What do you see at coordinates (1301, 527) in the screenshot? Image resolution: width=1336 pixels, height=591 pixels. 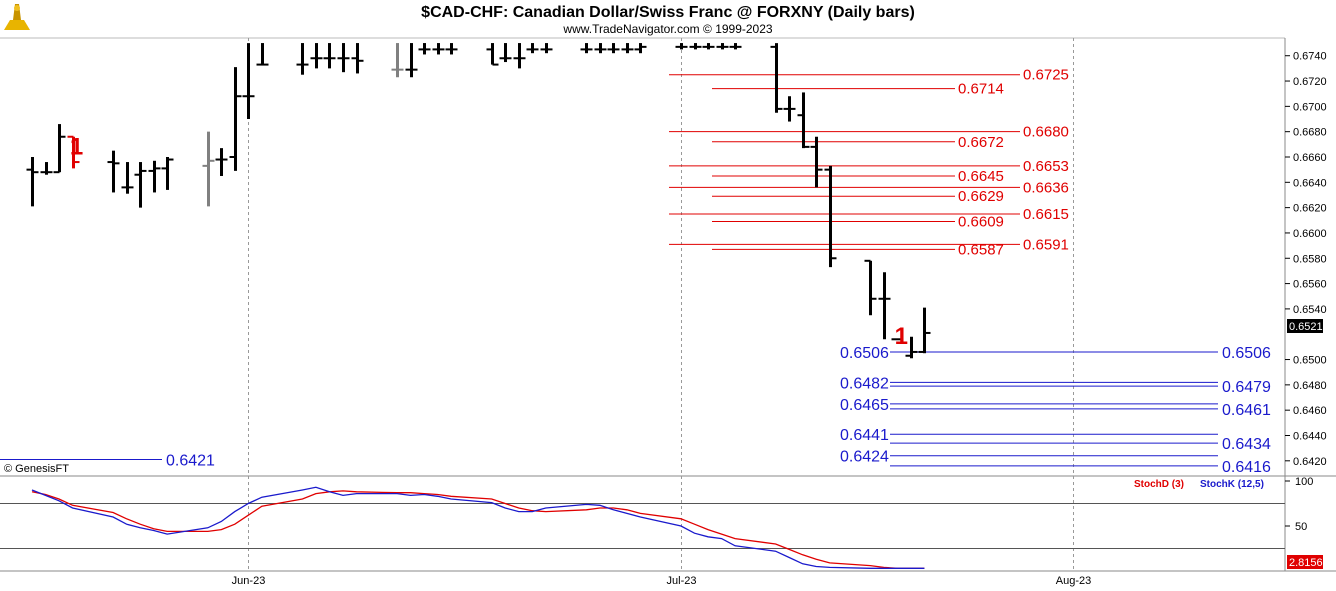 I see `stoch-tick-label: 50` at bounding box center [1301, 527].